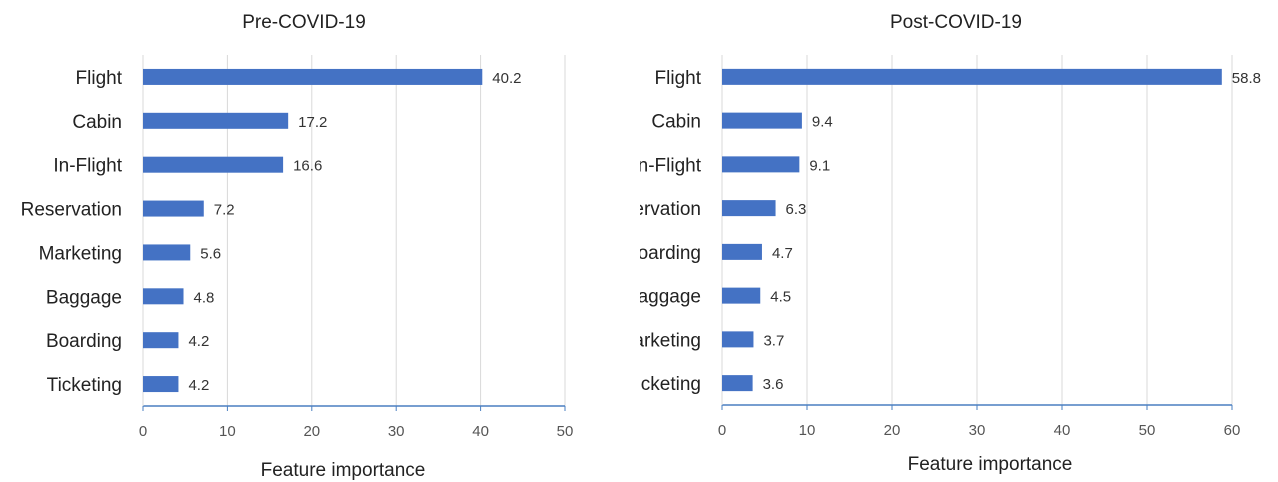 The width and height of the screenshot is (1278, 482). I want to click on x-tick-label: 60, so click(1232, 430).